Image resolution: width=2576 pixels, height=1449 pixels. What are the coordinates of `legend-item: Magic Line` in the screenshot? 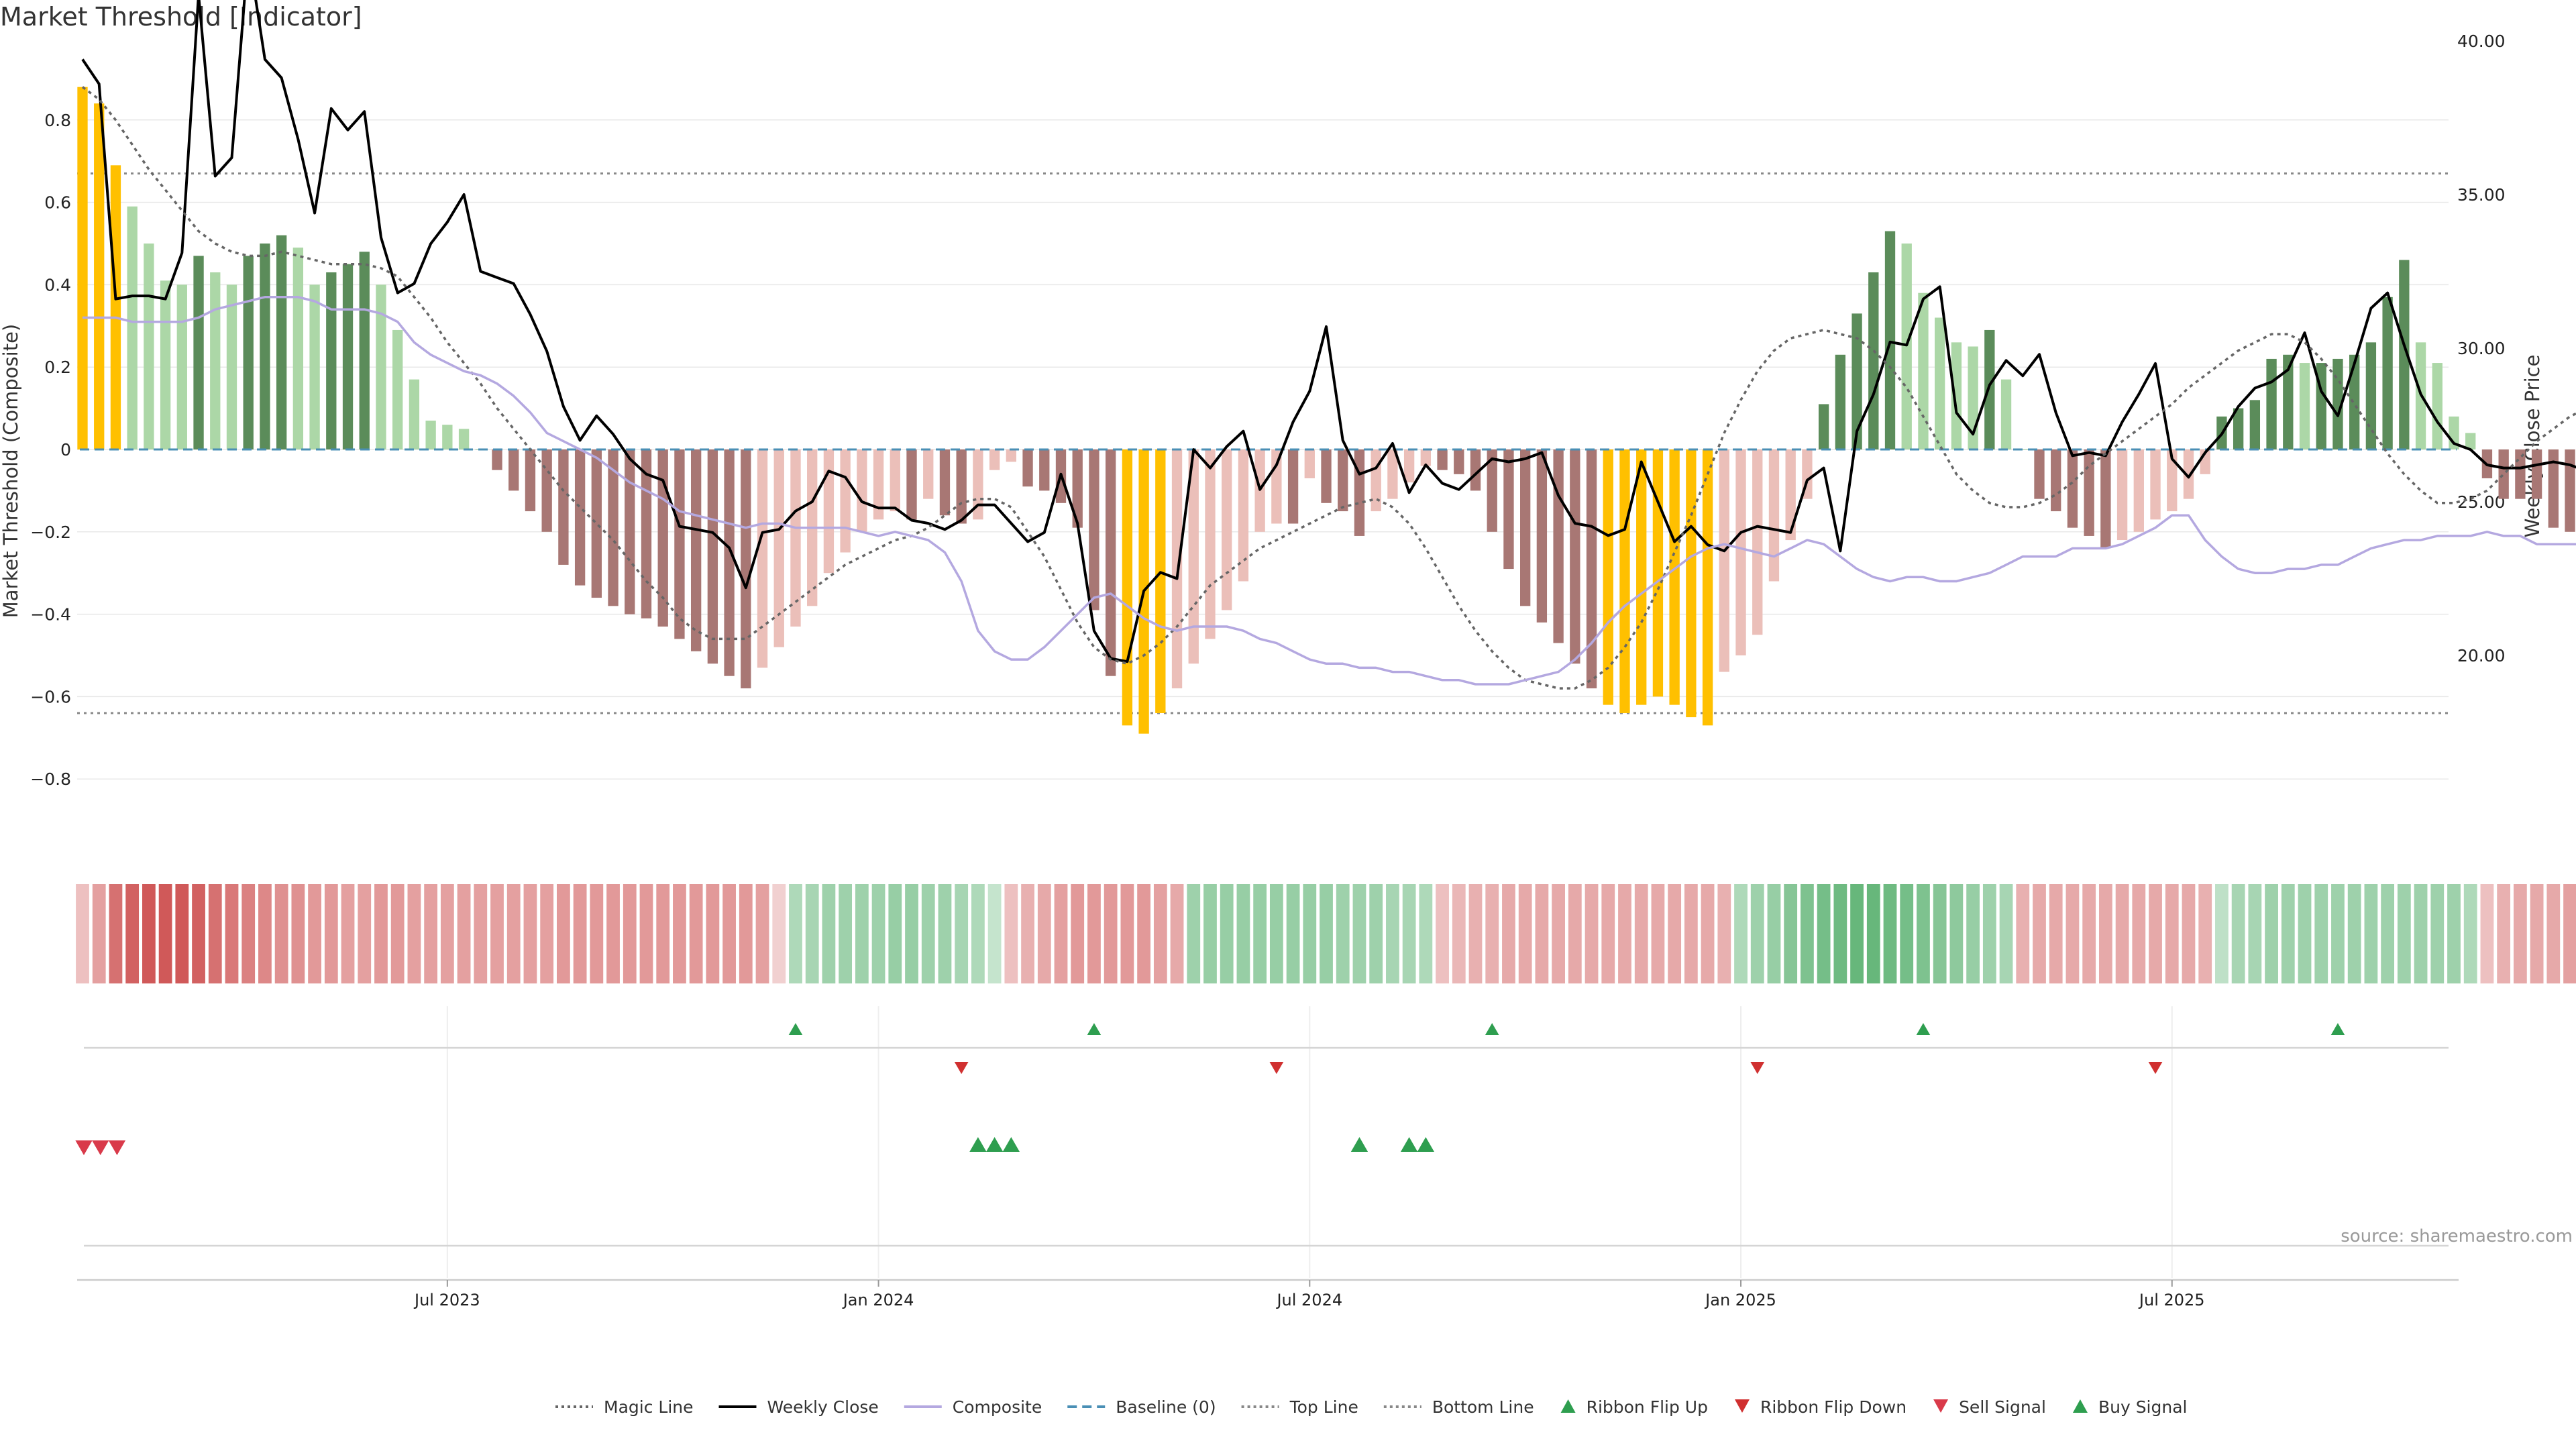 It's located at (624, 1407).